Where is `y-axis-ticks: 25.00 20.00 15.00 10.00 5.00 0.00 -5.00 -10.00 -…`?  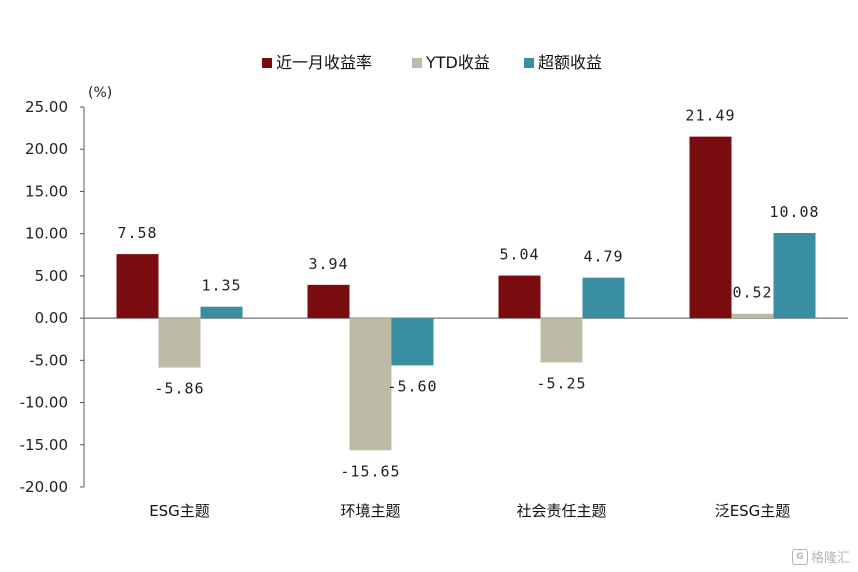
y-axis-ticks: 25.00 20.00 15.00 10.00 5.00 0.00 -5.00 -10.00 -… is located at coordinates (52, 297).